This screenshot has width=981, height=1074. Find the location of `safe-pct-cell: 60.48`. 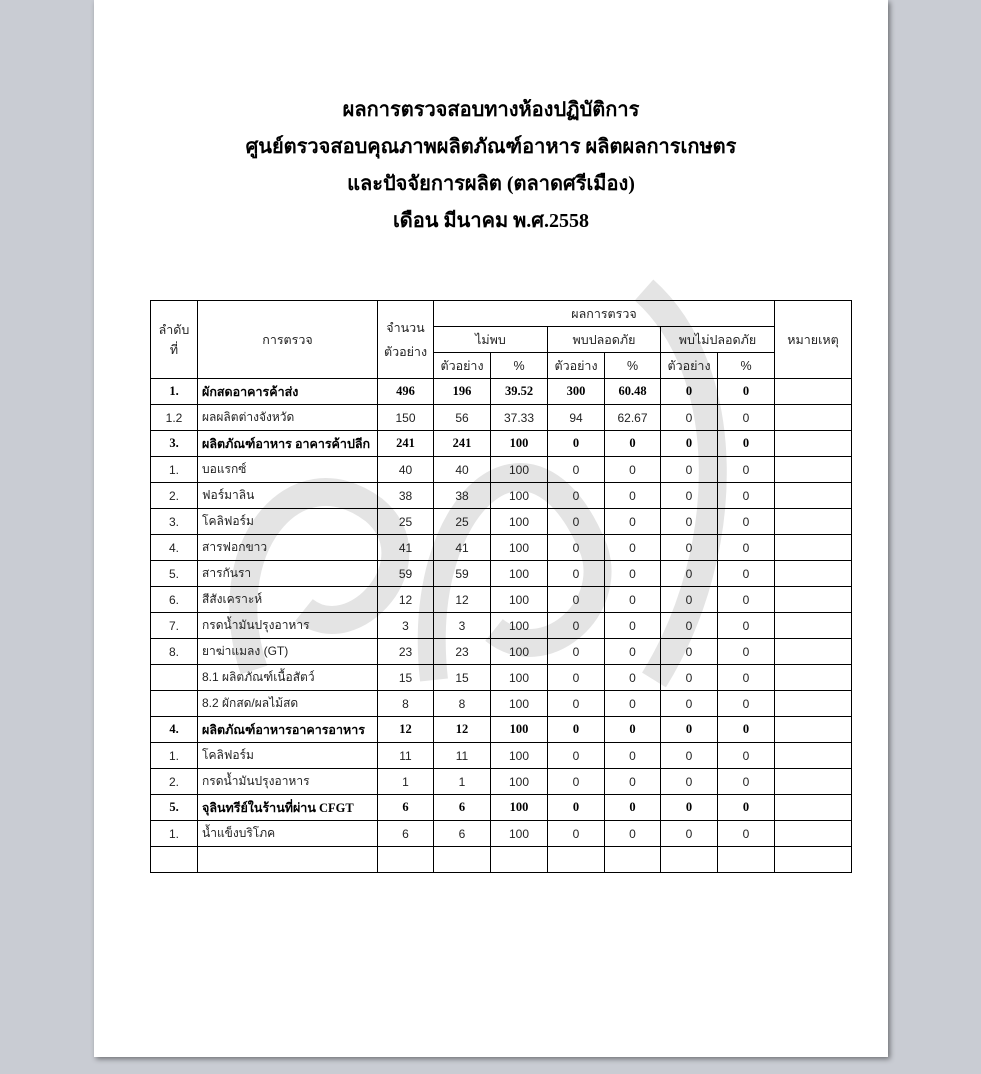

safe-pct-cell: 60.48 is located at coordinates (632, 391).